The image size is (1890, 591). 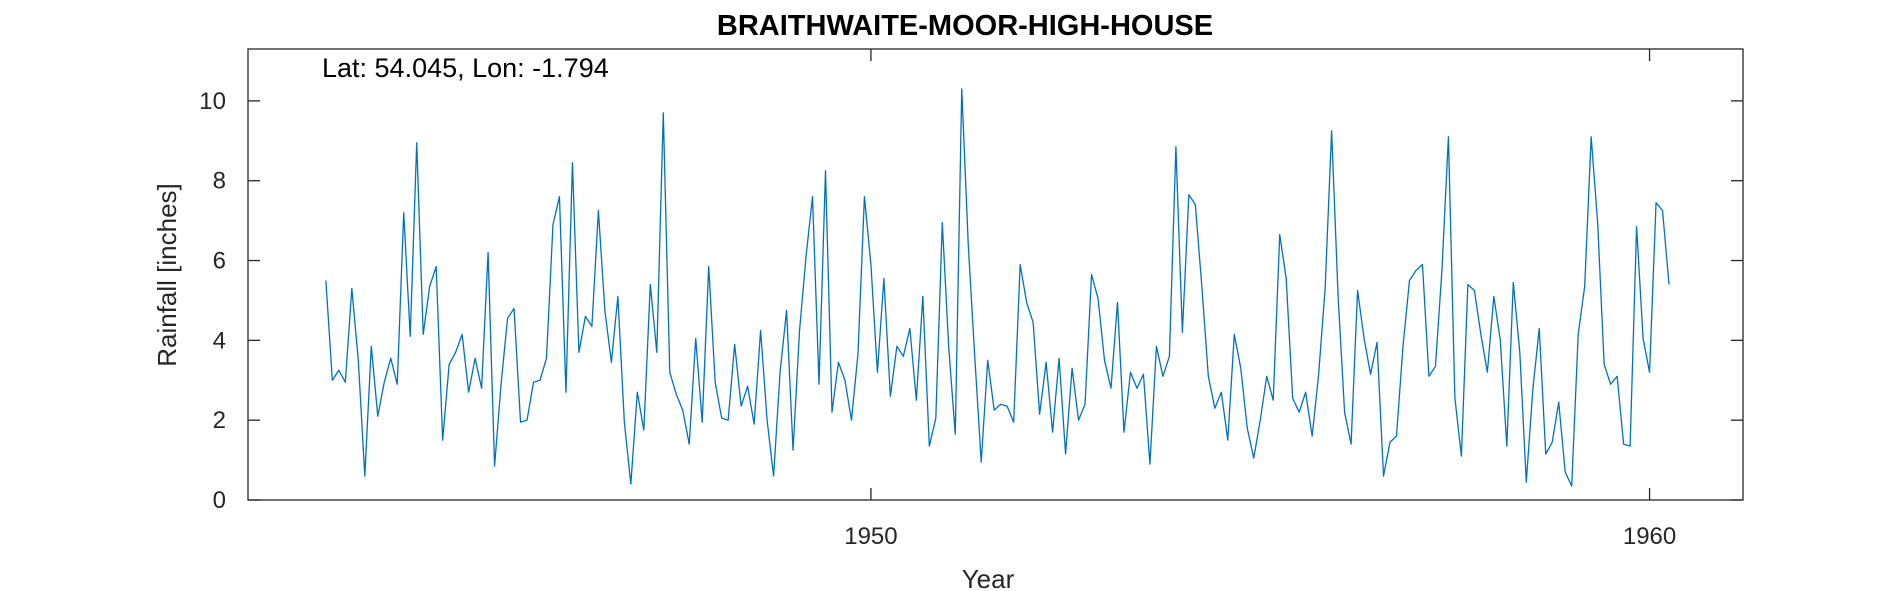 I want to click on location-annotation: Lat: 54.045, Lon: -1.794, so click(x=465, y=68).